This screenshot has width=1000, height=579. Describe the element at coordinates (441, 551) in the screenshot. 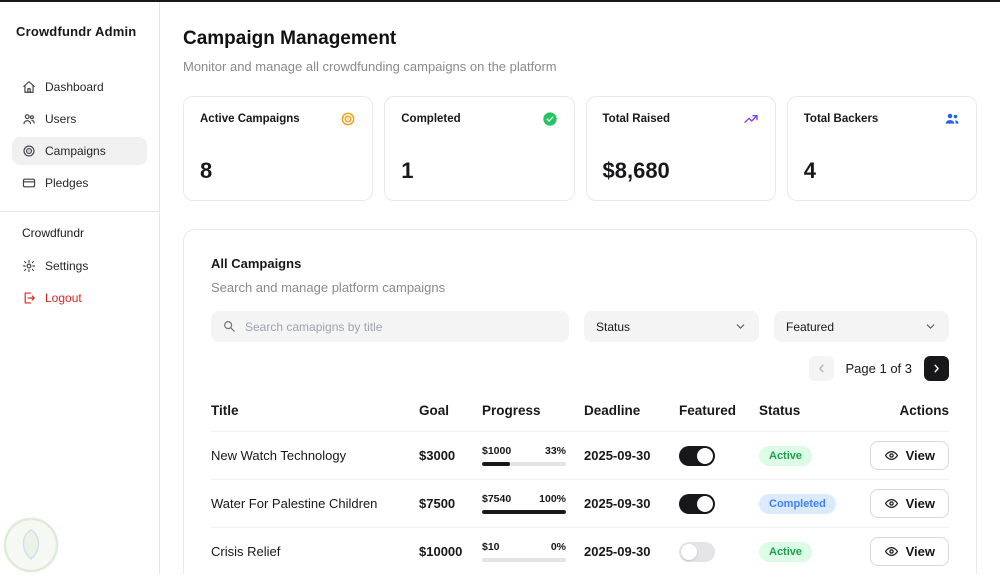

I see `campaign-goal: $10000` at that location.